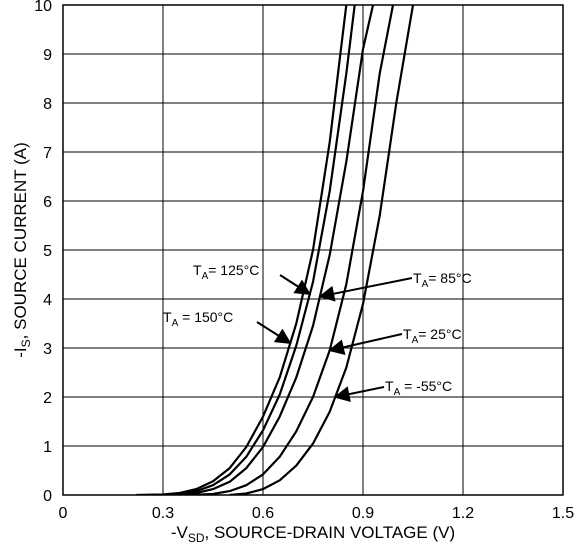 The width and height of the screenshot is (575, 550). What do you see at coordinates (47, 300) in the screenshot?
I see `y-tick-label: 4` at bounding box center [47, 300].